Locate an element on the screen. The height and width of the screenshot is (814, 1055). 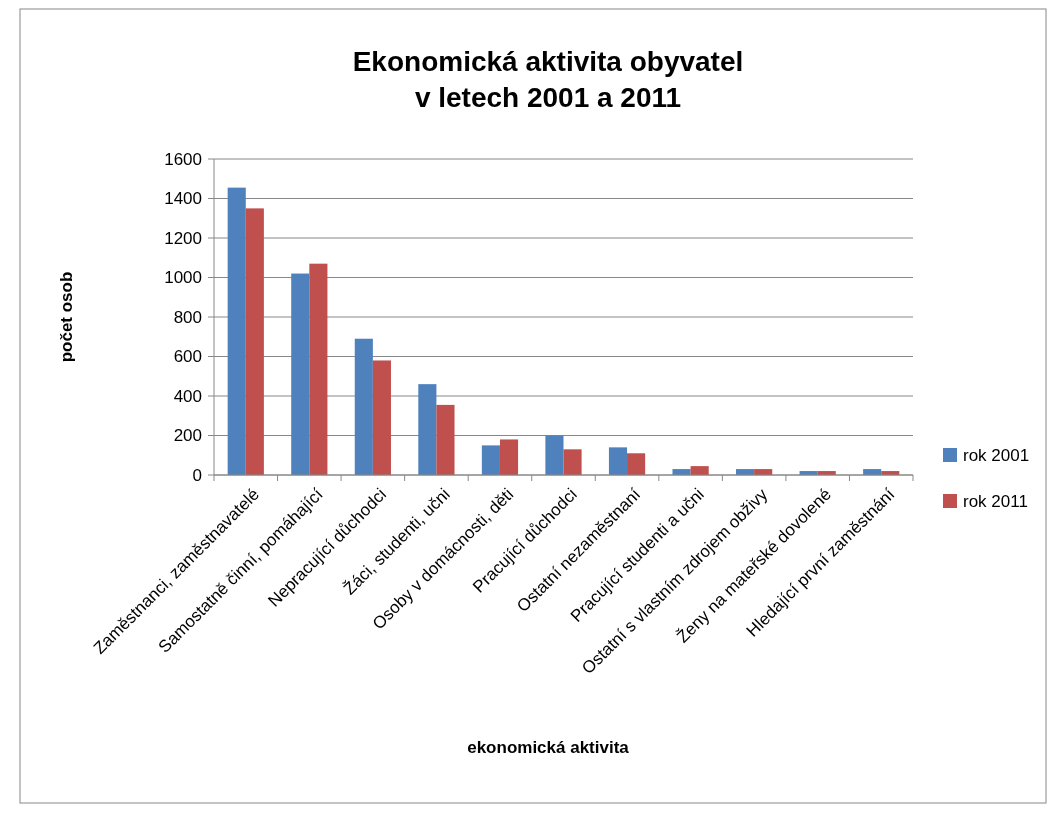
chart-title: Ekonomická aktivita obyvatel v letech 2001 a 2011 is located at coordinates (548, 79).